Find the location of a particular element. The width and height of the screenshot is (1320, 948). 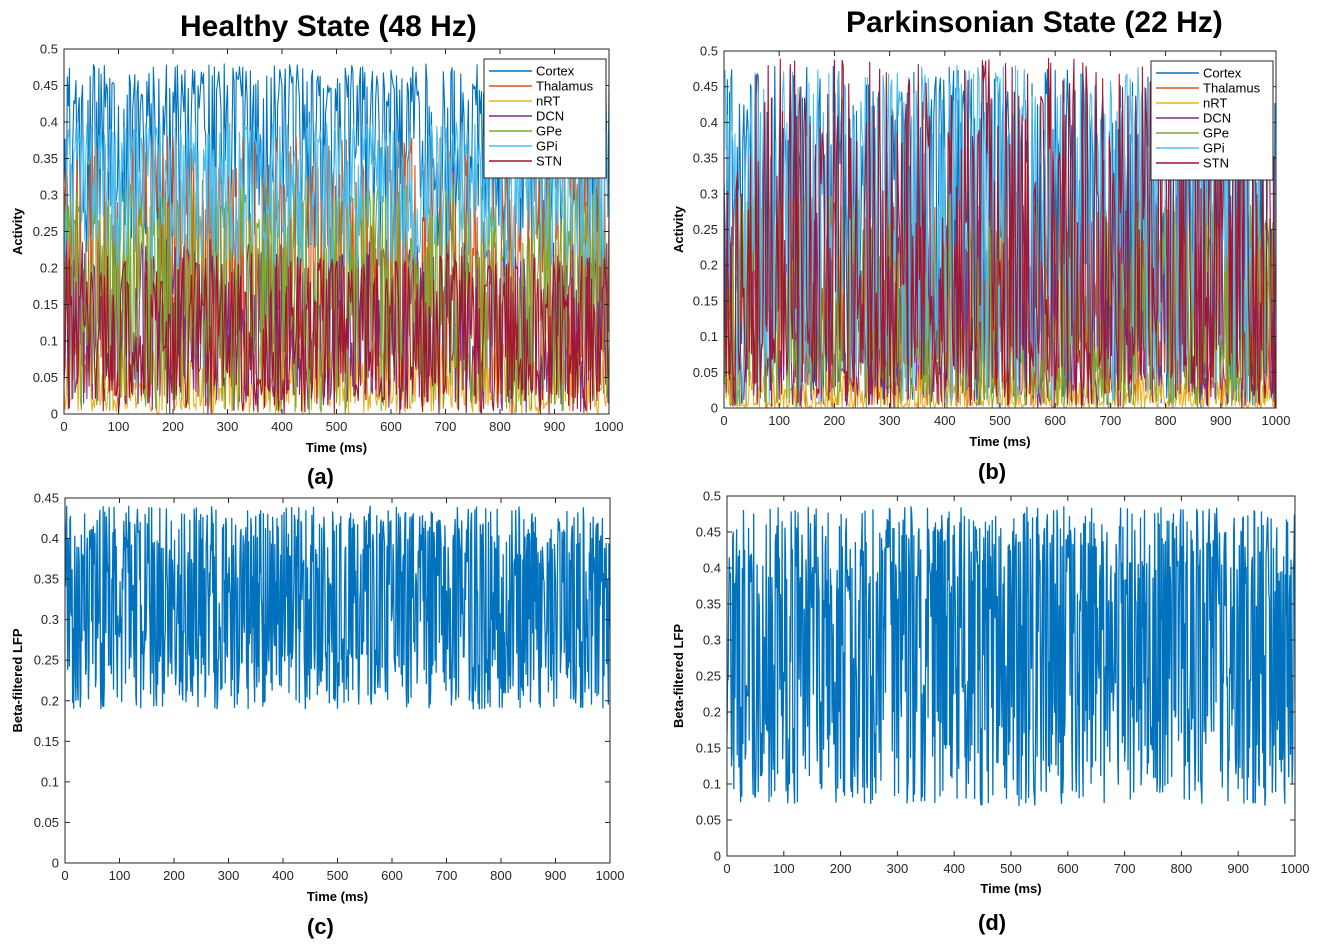

legend-label-nrt: nRT is located at coordinates (548, 101).